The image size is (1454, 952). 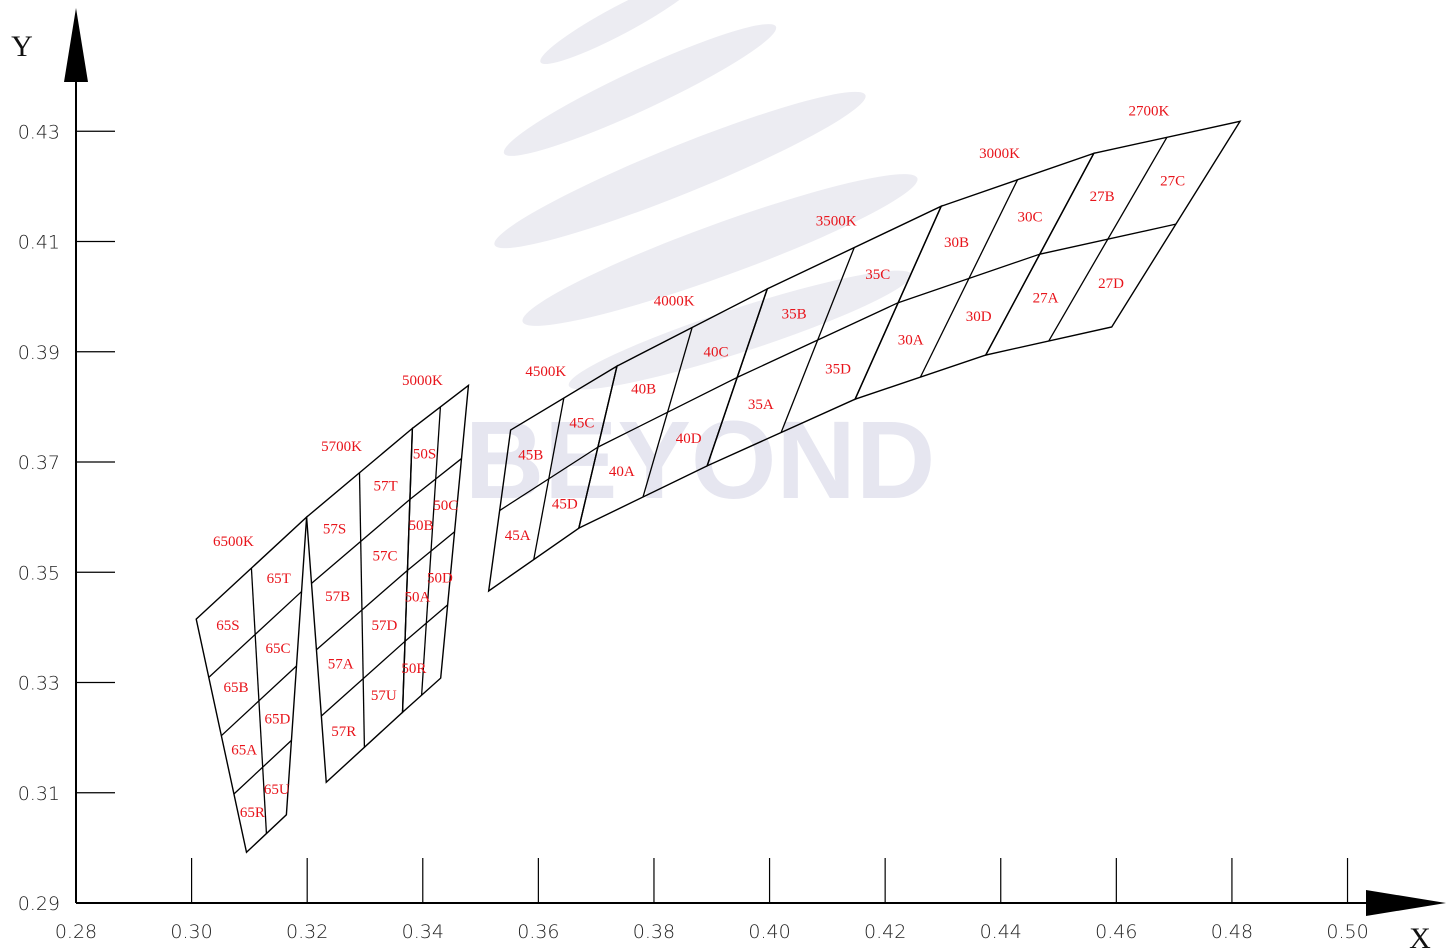 What do you see at coordinates (1029, 217) in the screenshot?
I see `bin-label: 30C` at bounding box center [1029, 217].